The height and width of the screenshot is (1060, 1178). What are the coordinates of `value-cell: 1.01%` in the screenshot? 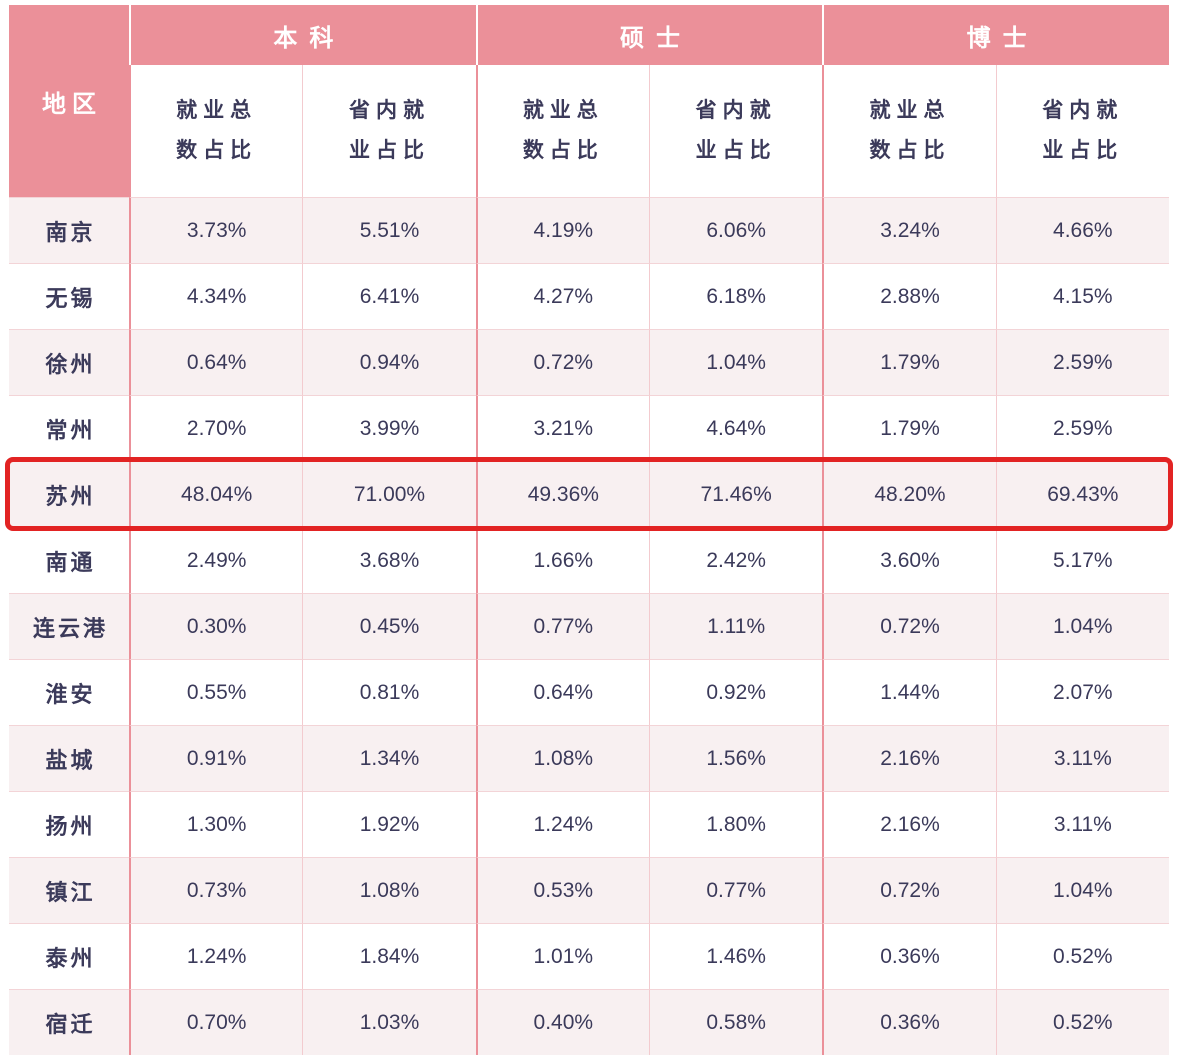 It's located at (562, 956).